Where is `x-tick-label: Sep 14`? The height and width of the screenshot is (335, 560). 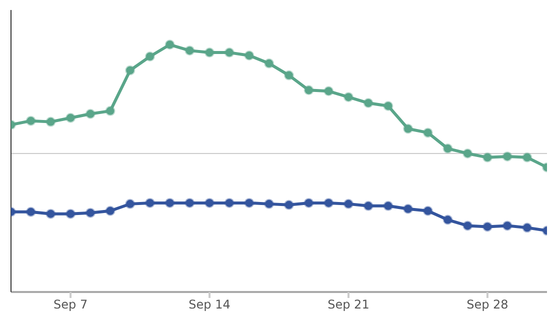 x-tick-label: Sep 14 is located at coordinates (209, 305).